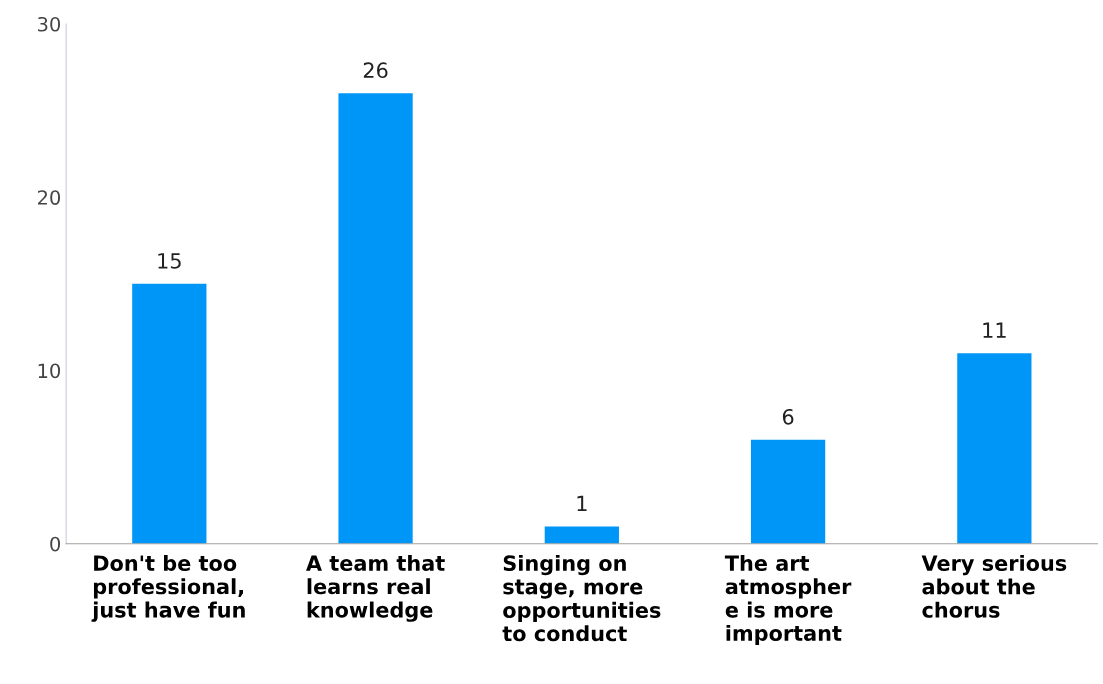 The image size is (1103, 684). What do you see at coordinates (55, 544) in the screenshot?
I see `y-tick-label: 0` at bounding box center [55, 544].